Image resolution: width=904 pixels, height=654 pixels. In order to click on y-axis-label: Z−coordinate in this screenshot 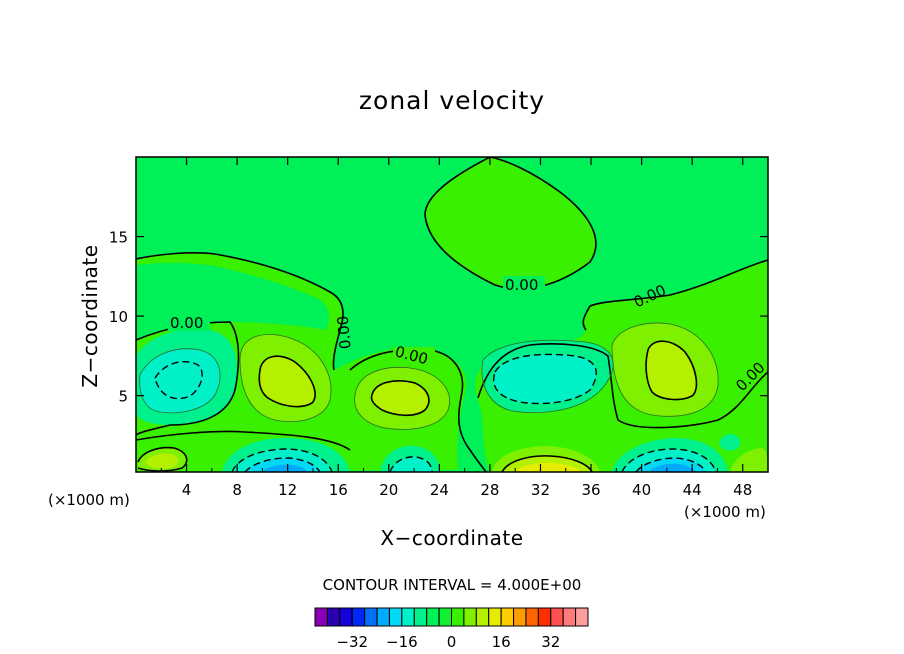, I will do `click(90, 316)`.